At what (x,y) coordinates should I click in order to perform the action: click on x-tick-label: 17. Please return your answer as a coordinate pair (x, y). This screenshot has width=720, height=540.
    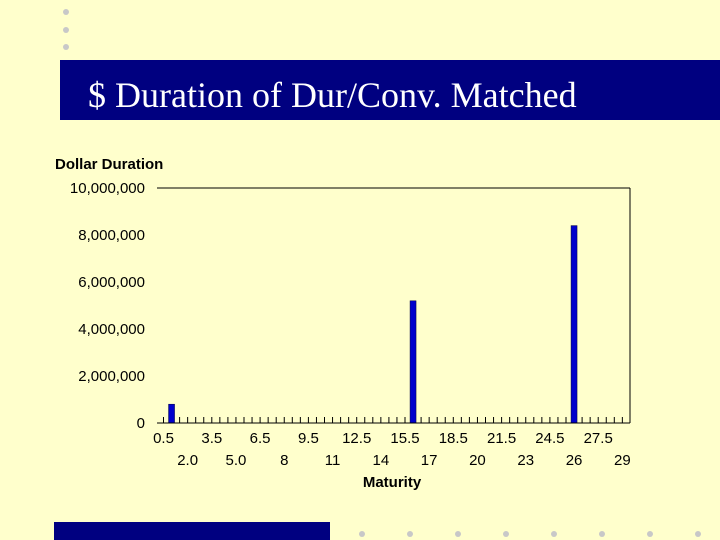
    Looking at the image, I should click on (429, 460).